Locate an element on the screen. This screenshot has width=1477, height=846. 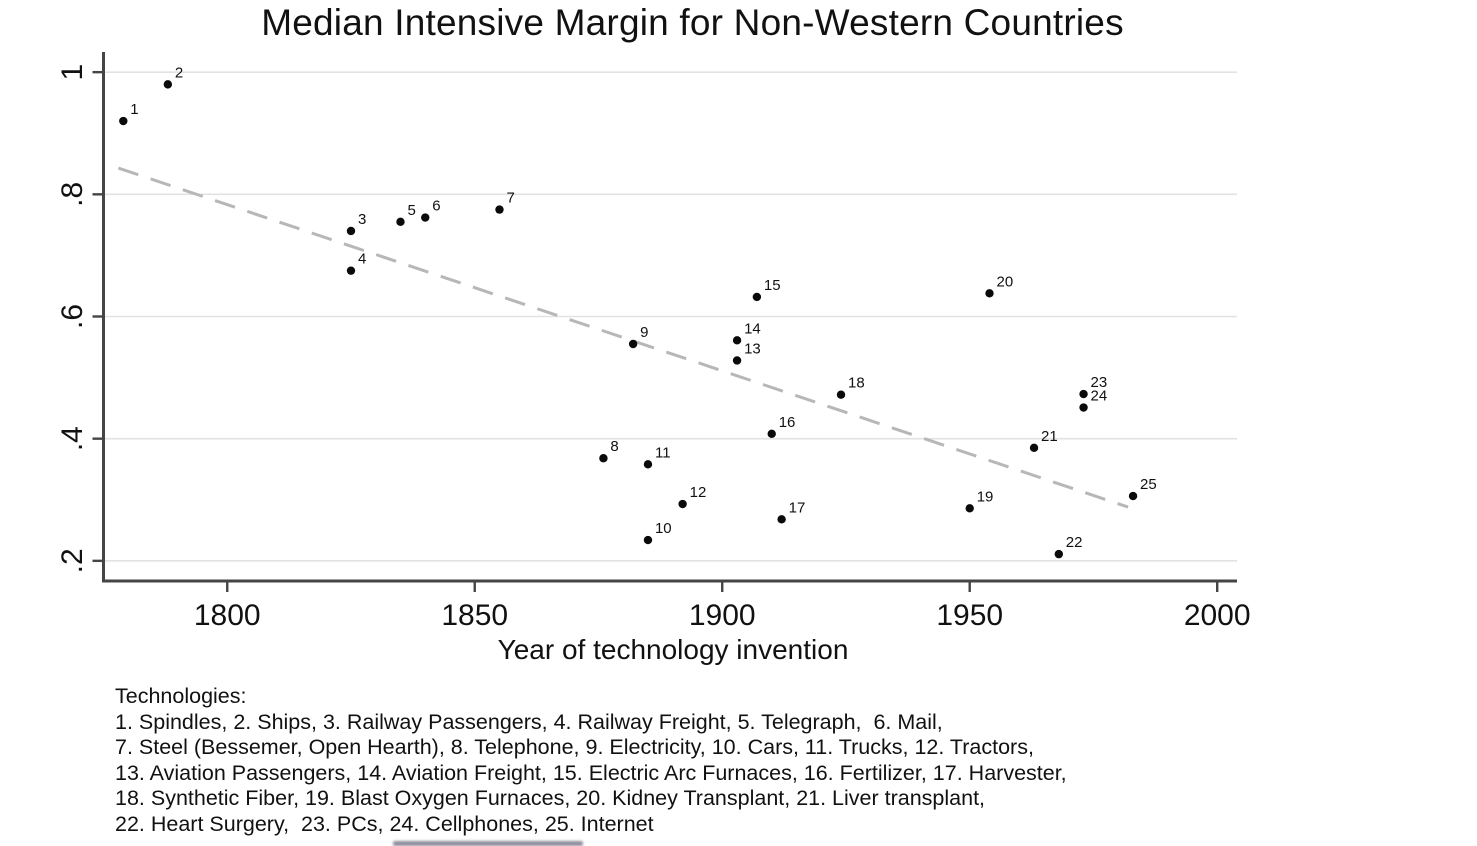
x-tick-label: 1950 is located at coordinates (969, 615).